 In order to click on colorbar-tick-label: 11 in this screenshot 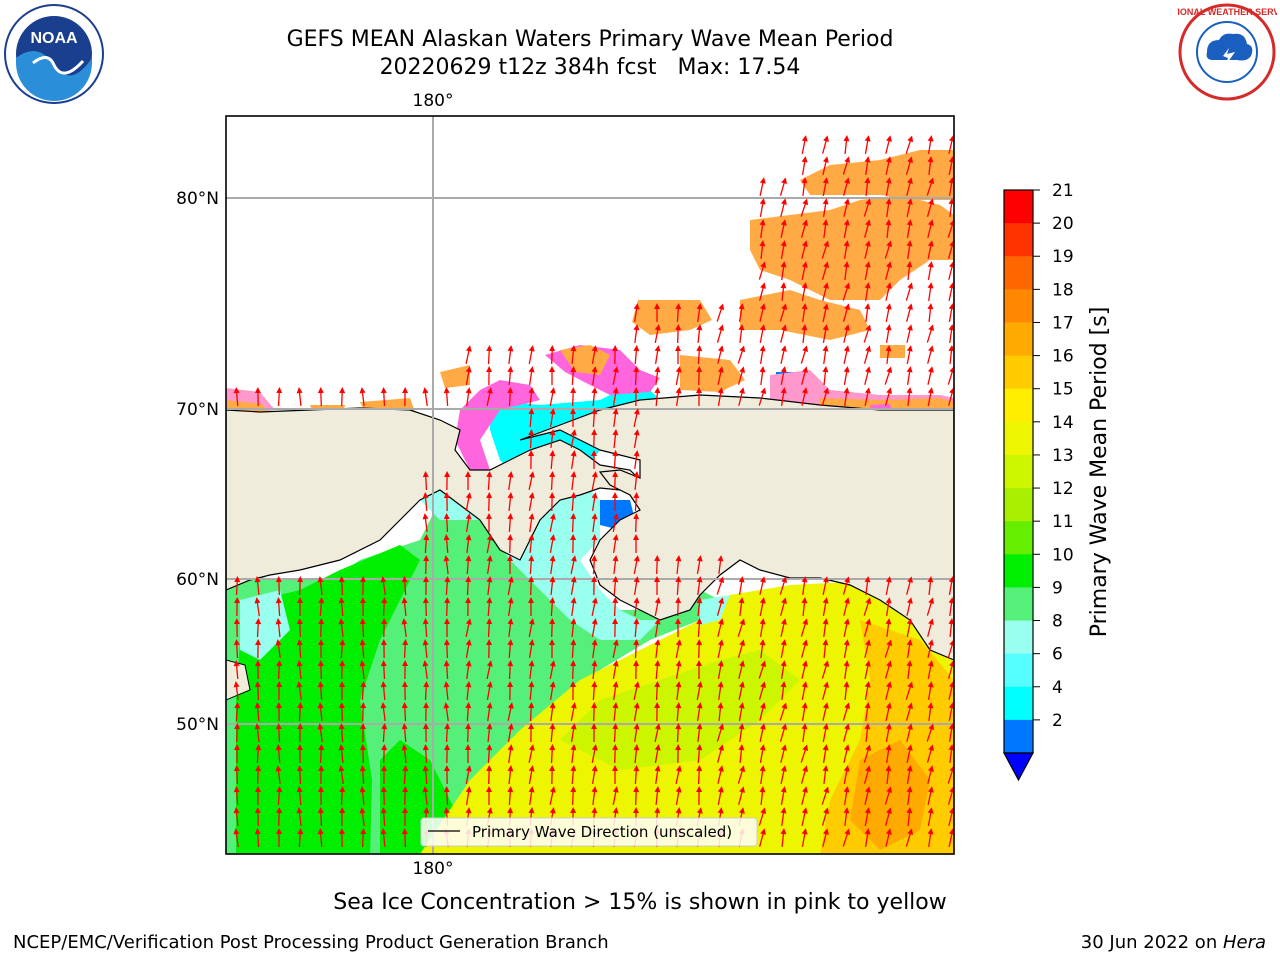, I will do `click(1063, 522)`.